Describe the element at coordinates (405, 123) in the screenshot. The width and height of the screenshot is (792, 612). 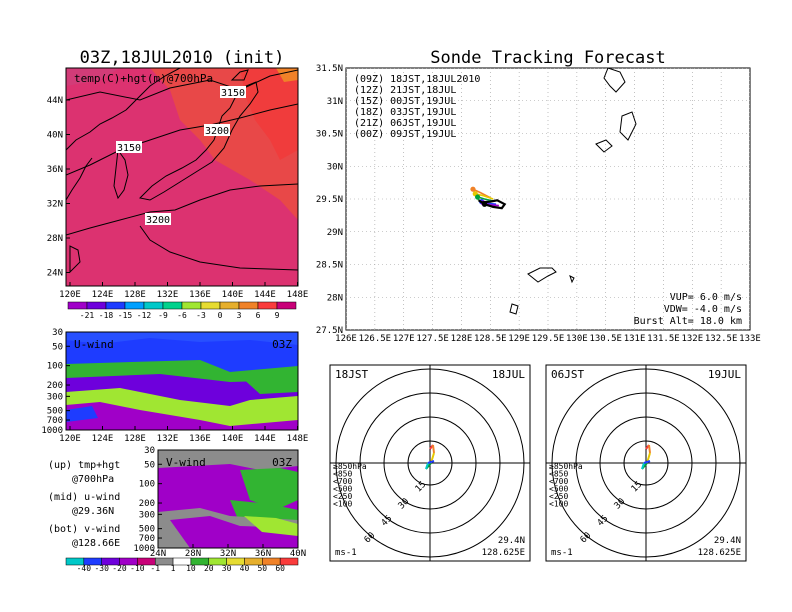
I see `legend-entry: (21Z) 06JST,19JUL` at that location.